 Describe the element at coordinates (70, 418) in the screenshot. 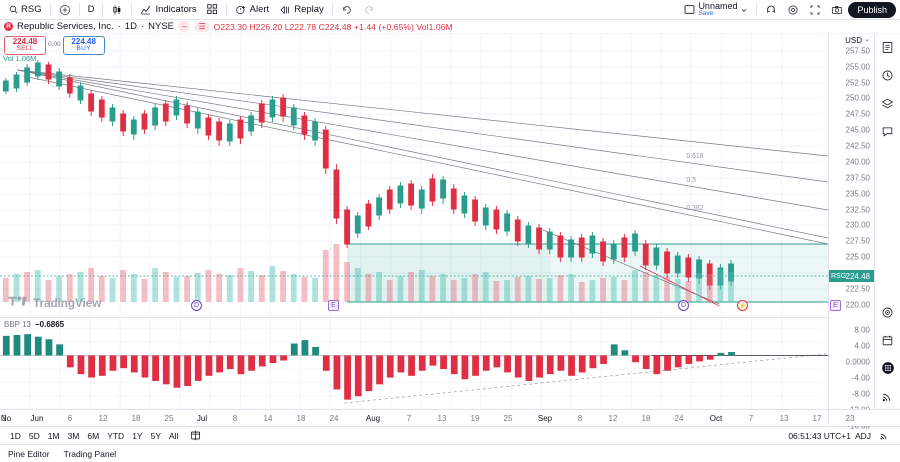

I see `time-tick: 6` at that location.